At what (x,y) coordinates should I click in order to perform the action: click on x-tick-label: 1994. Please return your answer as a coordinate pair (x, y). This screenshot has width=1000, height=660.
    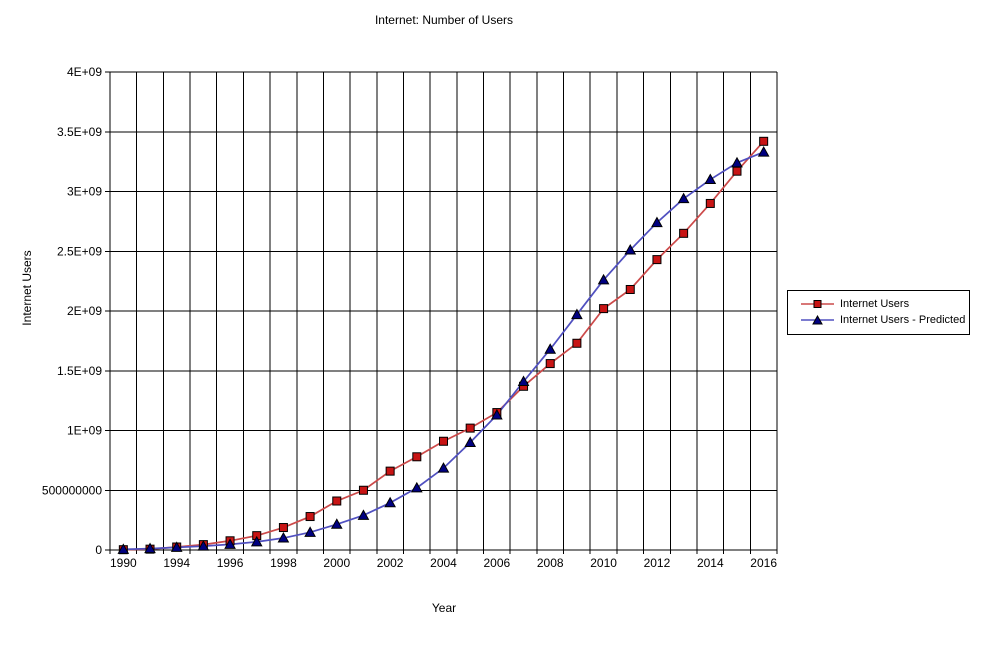
    Looking at the image, I should click on (176, 563).